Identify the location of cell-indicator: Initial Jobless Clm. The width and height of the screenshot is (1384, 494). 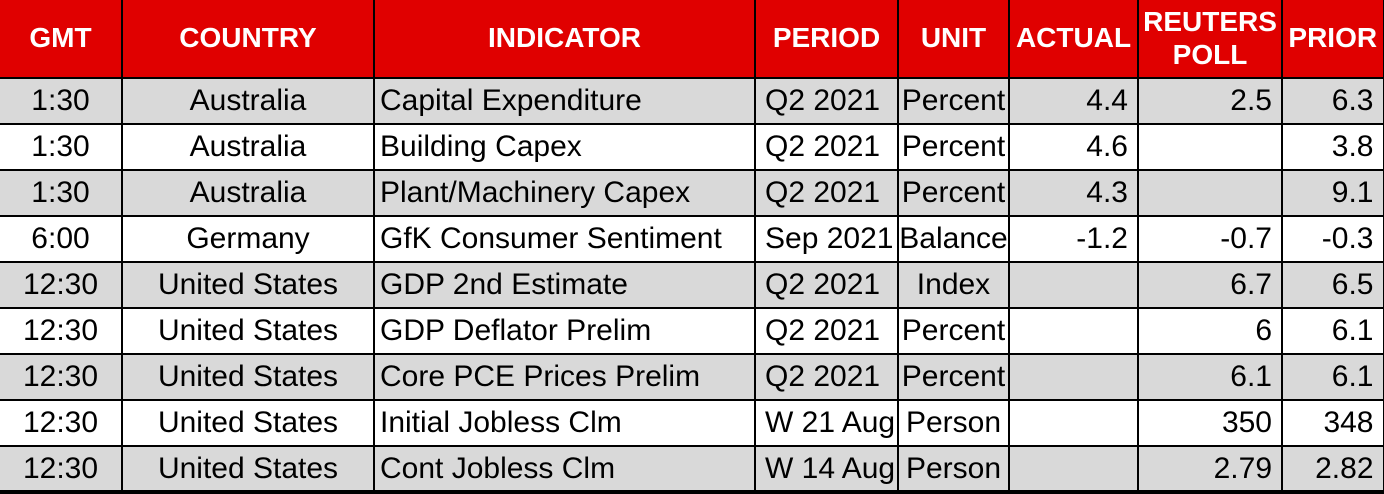
(564, 423).